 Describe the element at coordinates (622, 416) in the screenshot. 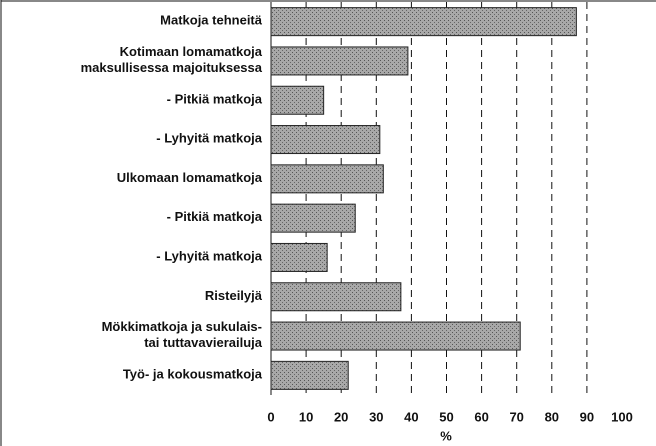

I see `x-tick-label: 100` at that location.